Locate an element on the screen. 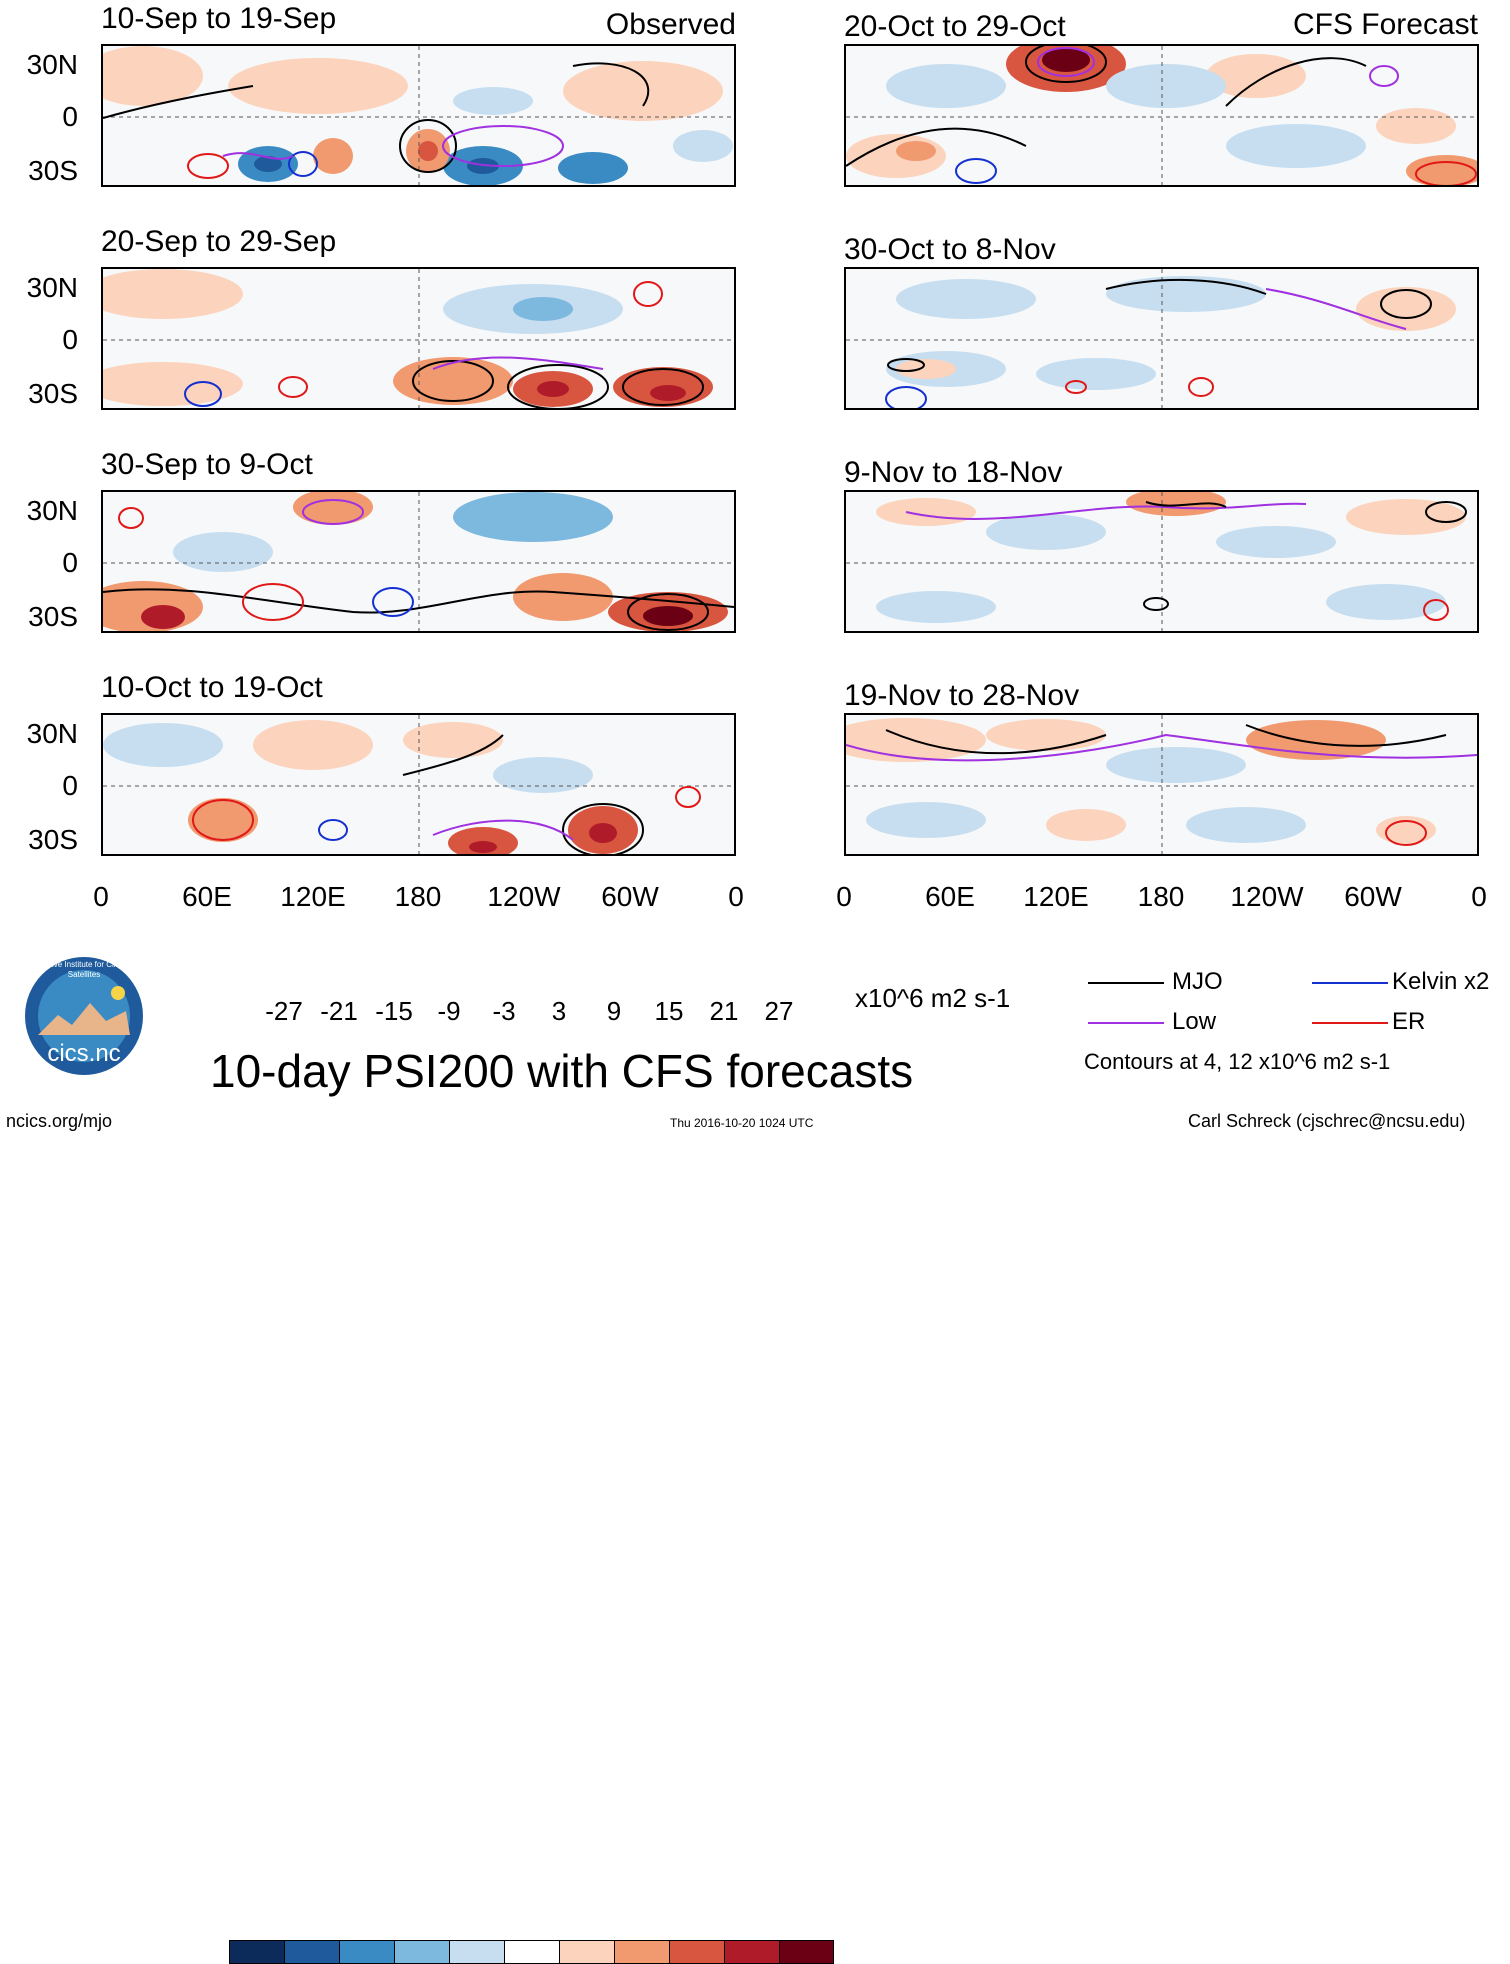 The height and width of the screenshot is (1964, 1510). footer-author: Carl Schreck (cjschrec@ncsu.edu) is located at coordinates (1327, 1121).